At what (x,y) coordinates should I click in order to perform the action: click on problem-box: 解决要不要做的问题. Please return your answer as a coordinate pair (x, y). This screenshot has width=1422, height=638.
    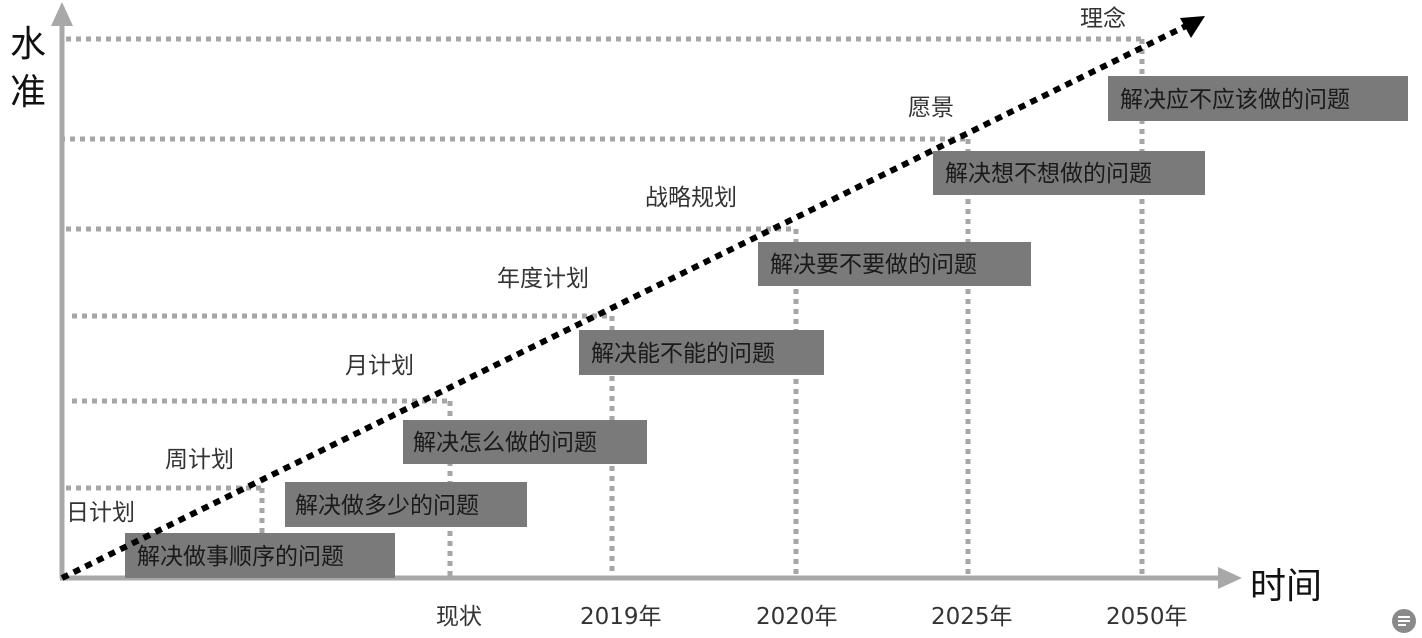
    Looking at the image, I should click on (894, 264).